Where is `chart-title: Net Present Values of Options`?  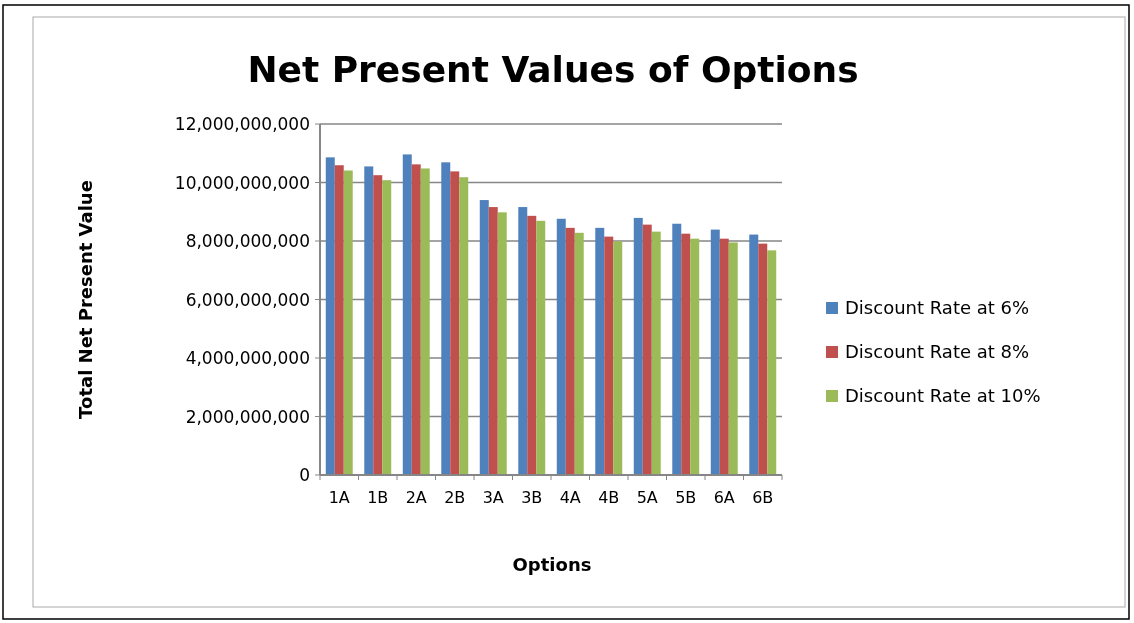 chart-title: Net Present Values of Options is located at coordinates (553, 69).